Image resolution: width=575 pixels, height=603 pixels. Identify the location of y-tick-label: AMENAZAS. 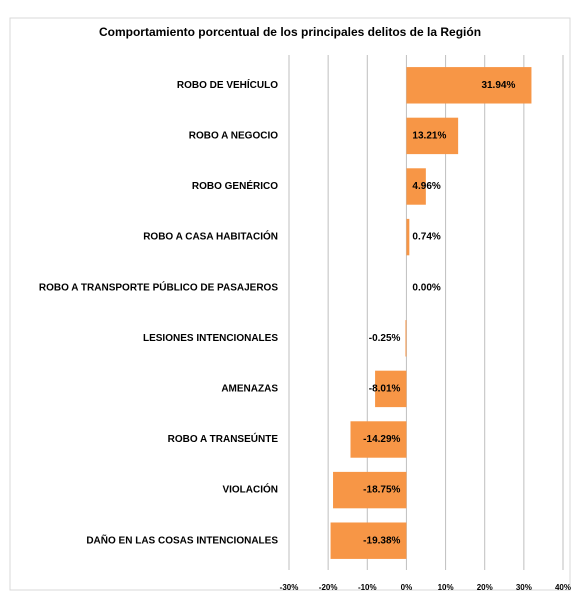
(249, 389).